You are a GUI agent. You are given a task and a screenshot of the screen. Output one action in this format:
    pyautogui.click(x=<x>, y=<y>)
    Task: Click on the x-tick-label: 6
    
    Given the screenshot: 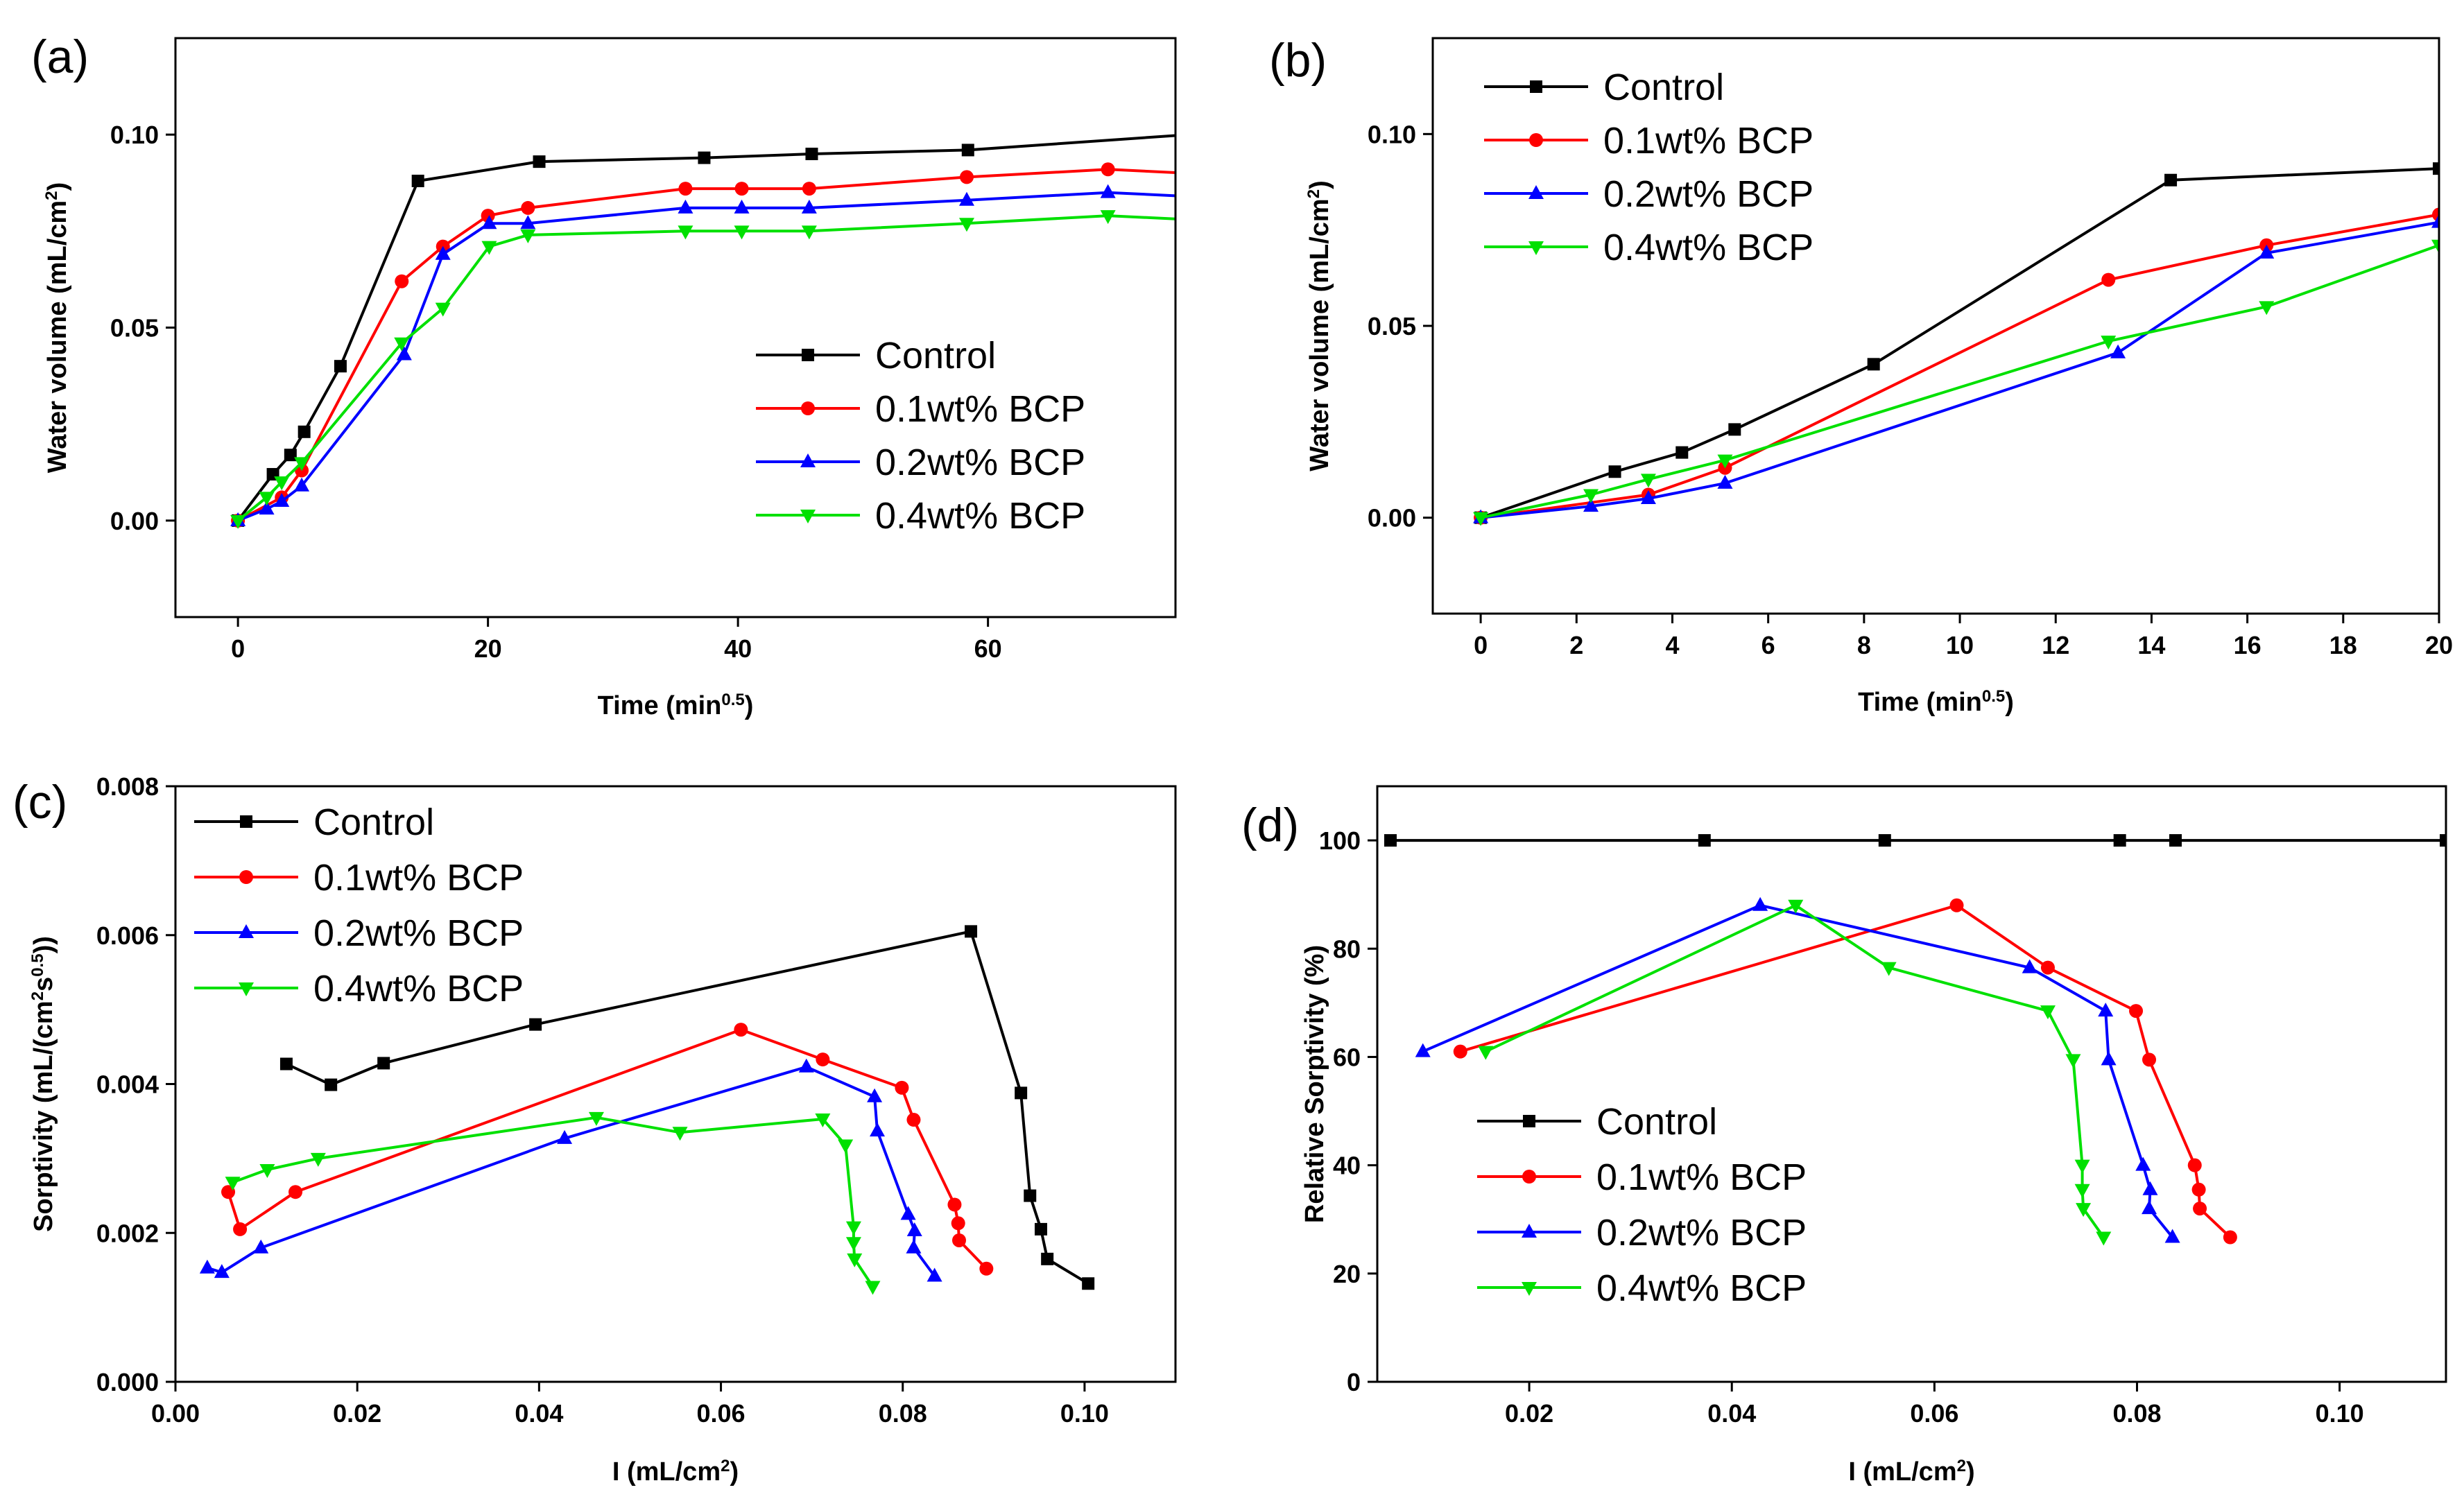 What is the action you would take?
    pyautogui.click(x=1768, y=645)
    